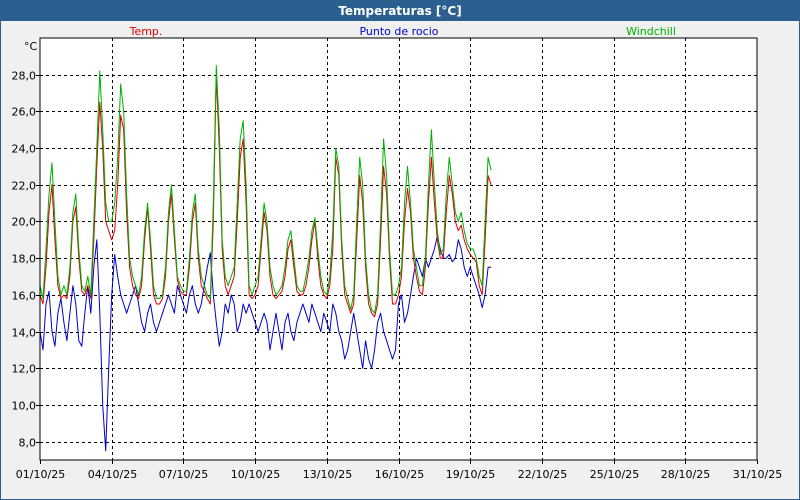 Image resolution: width=800 pixels, height=500 pixels. Describe the element at coordinates (112, 474) in the screenshot. I see `x-tick-label: 04/10/25` at that location.